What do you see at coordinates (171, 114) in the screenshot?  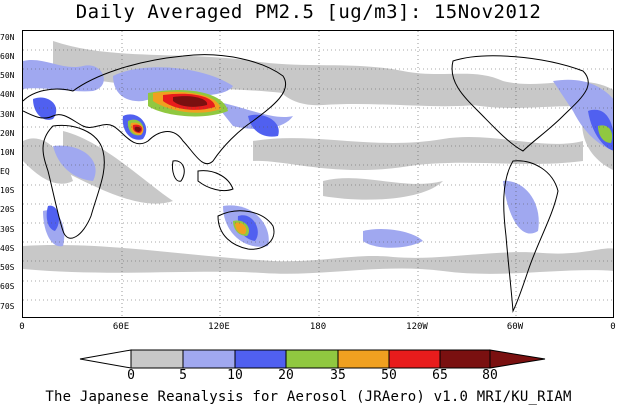 I see `pm25-band-80-plus` at bounding box center [171, 114].